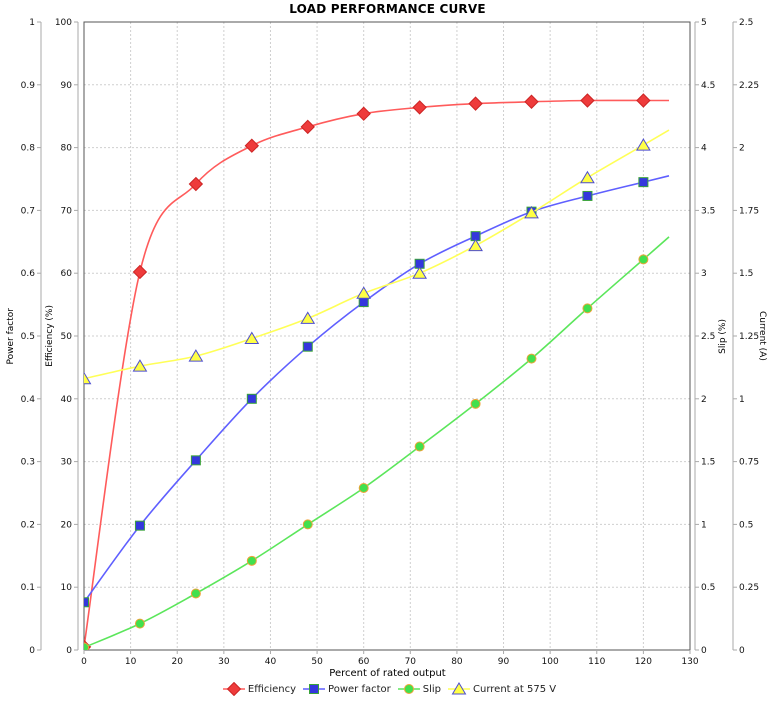 This screenshot has height=714, width=779. What do you see at coordinates (704, 274) in the screenshot?
I see `svg-text: 3` at bounding box center [704, 274].